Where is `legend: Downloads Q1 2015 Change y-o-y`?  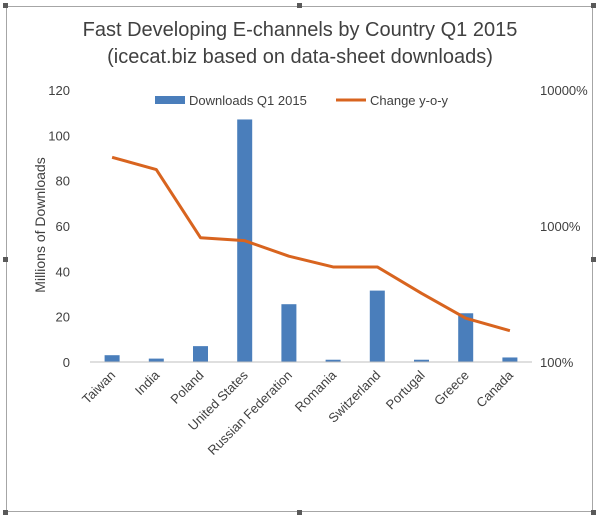
legend: Downloads Q1 2015 Change y-o-y is located at coordinates (302, 100).